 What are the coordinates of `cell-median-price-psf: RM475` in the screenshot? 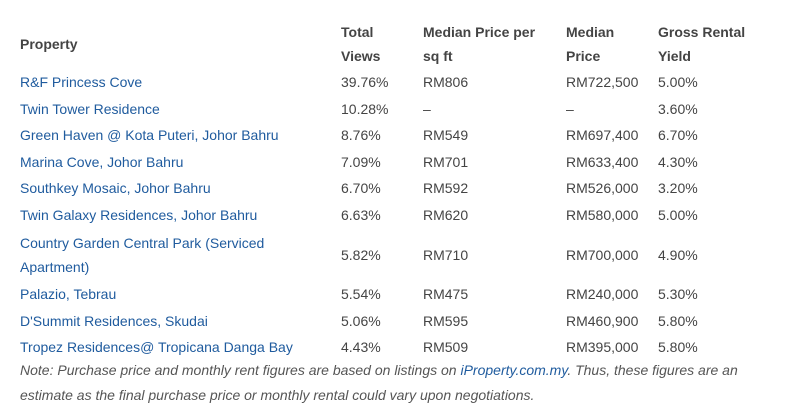 It's located at (446, 294).